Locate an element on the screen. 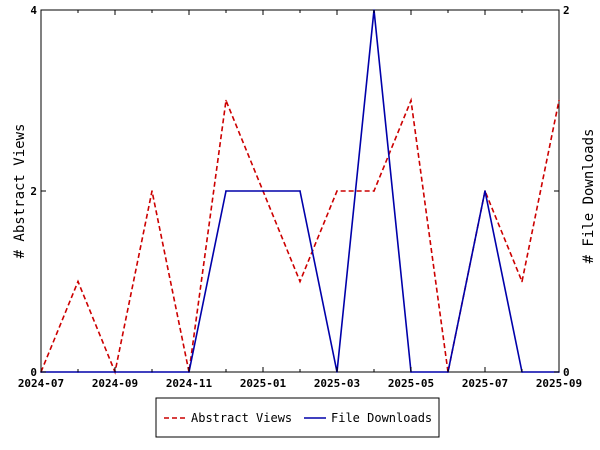 The height and width of the screenshot is (450, 600). y-right-tick-label: 0 is located at coordinates (566, 372).